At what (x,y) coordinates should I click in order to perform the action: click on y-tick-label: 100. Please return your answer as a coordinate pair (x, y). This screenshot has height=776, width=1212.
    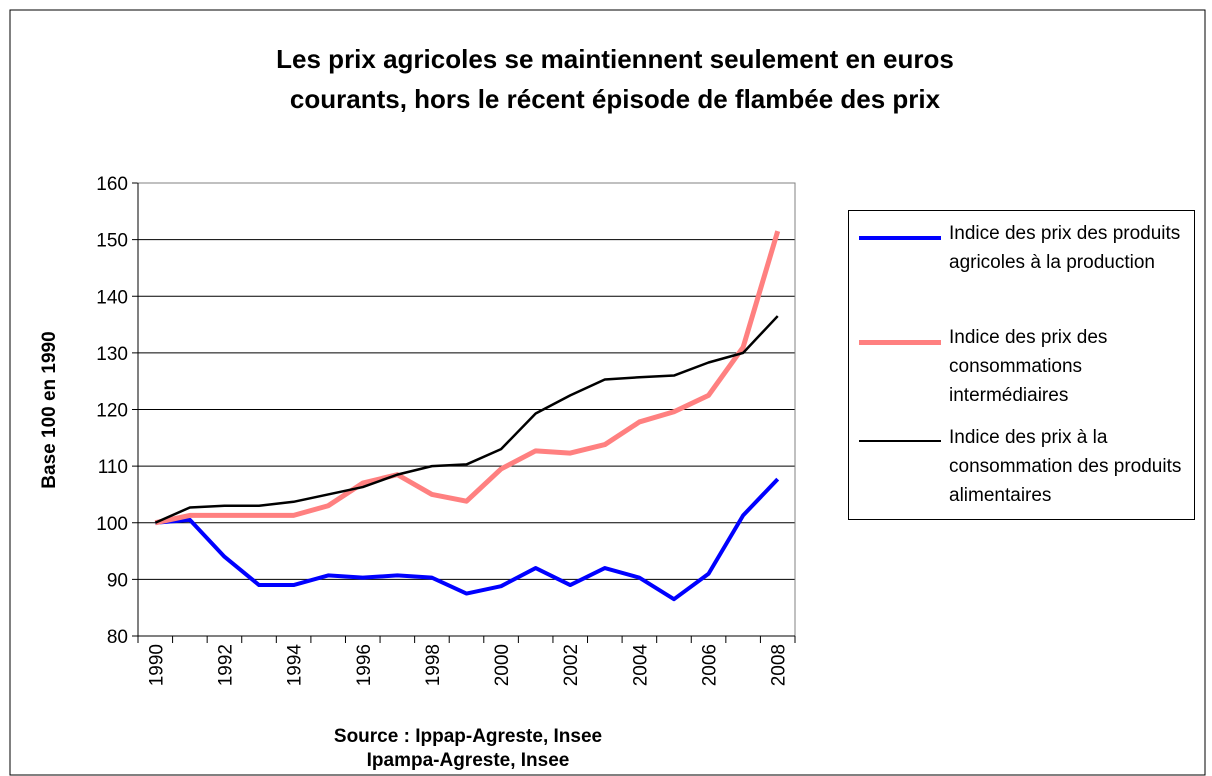
    Looking at the image, I should click on (112, 524).